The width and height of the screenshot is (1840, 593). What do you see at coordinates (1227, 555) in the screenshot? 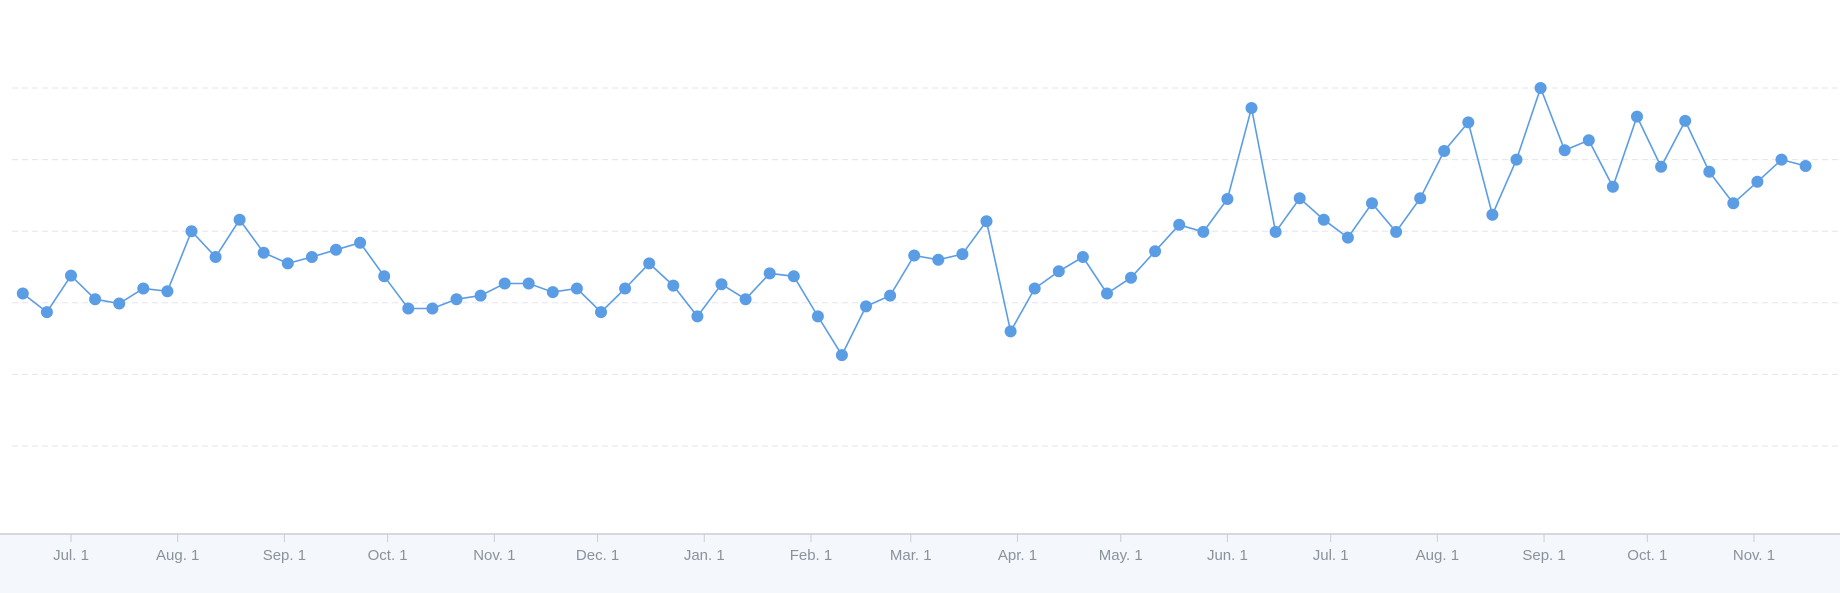
I see `x-tick-label: Jun. 1` at bounding box center [1227, 555].